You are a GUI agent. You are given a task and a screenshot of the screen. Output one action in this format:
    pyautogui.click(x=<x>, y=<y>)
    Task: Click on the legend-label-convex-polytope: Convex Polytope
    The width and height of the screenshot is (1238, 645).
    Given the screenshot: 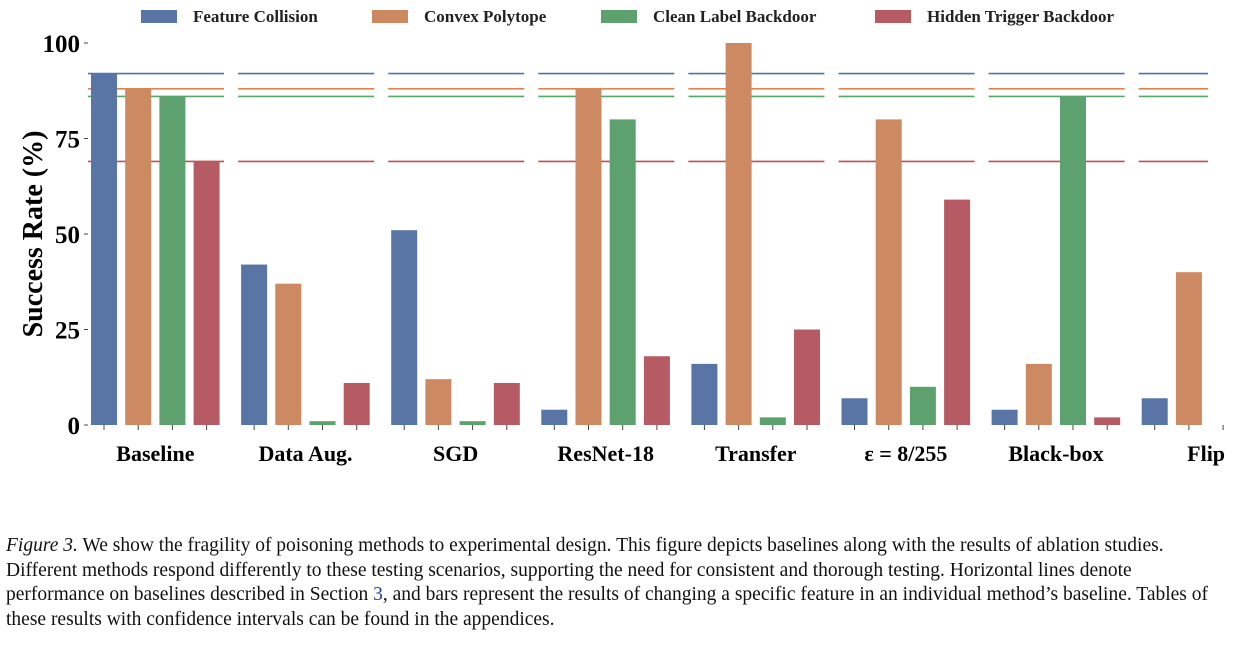 What is the action you would take?
    pyautogui.click(x=485, y=16)
    